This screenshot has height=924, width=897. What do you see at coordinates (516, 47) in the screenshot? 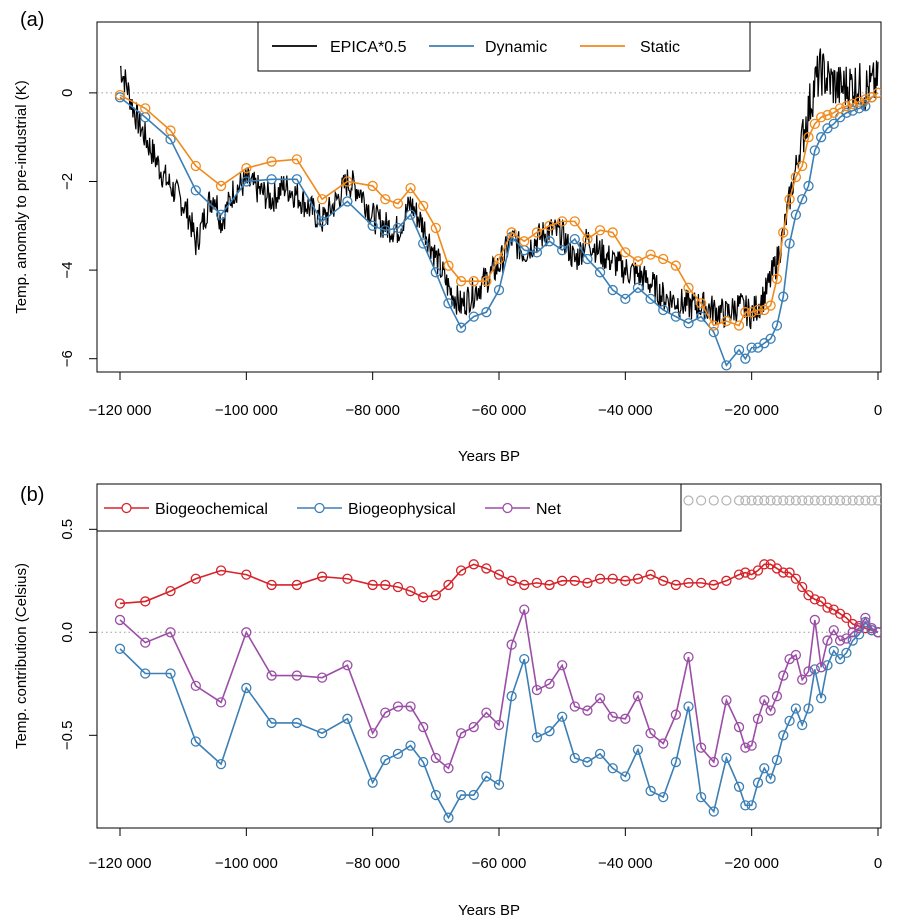
I see `legend-label: Dynamic` at bounding box center [516, 47].